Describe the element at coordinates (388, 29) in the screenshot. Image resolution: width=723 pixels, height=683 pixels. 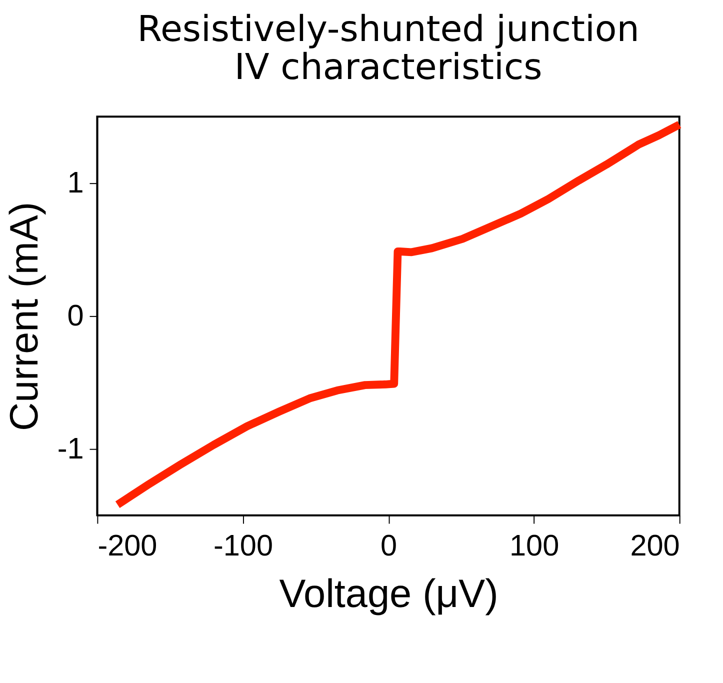
I see `text: Resistively-shunted junction` at that location.